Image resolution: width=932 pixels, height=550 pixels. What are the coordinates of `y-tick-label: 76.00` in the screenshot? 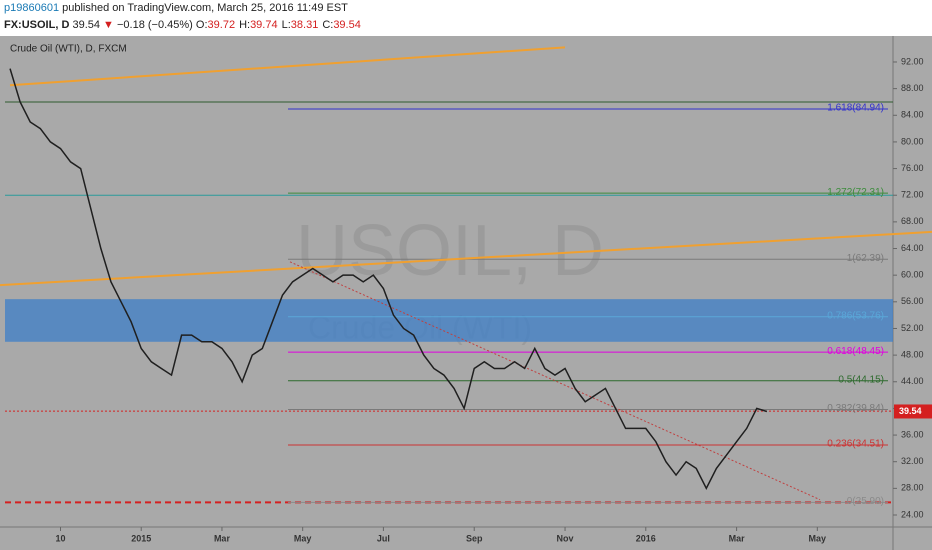 It's located at (912, 168).